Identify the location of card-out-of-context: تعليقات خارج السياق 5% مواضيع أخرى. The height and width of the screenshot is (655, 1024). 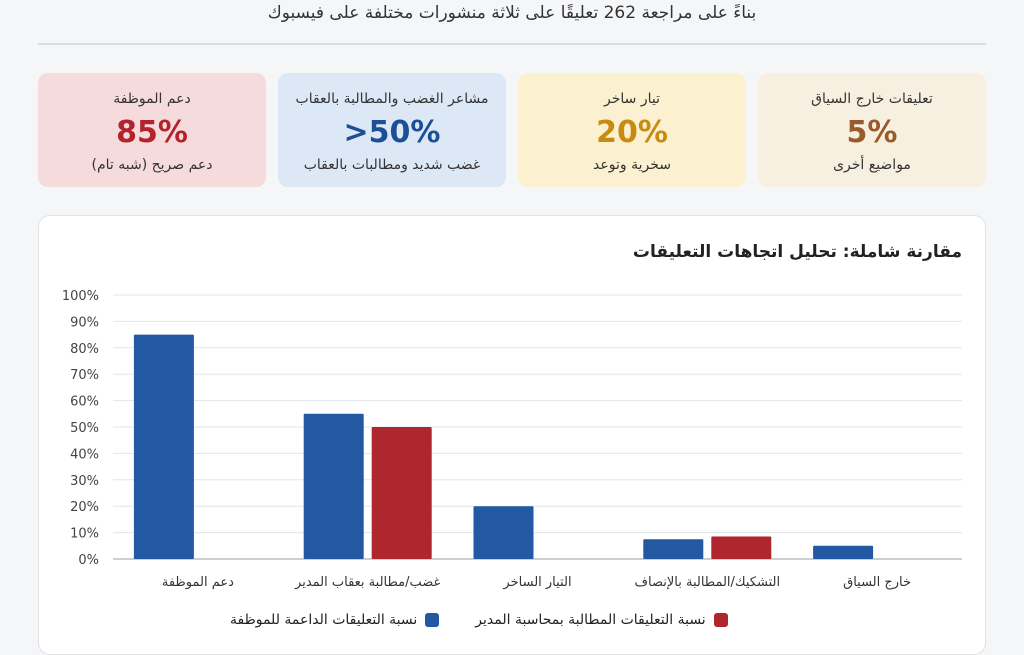
(872, 130).